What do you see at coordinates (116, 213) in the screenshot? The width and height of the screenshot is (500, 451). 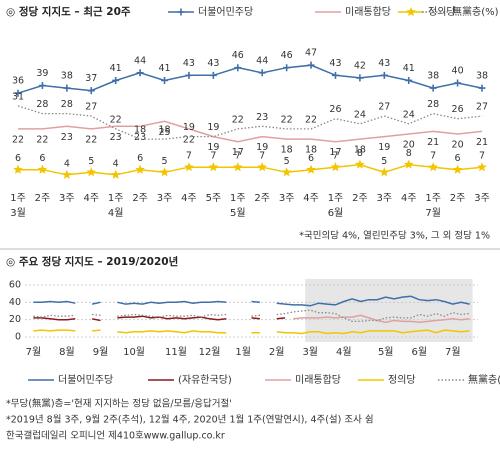 I see `x-month-label: 4월` at bounding box center [116, 213].